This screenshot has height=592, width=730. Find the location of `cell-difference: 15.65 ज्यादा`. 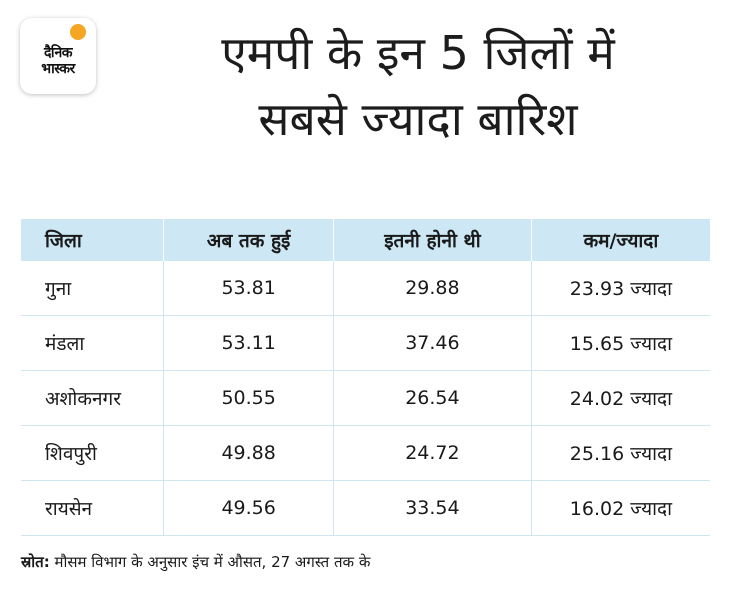

cell-difference: 15.65 ज्यादा is located at coordinates (620, 343).